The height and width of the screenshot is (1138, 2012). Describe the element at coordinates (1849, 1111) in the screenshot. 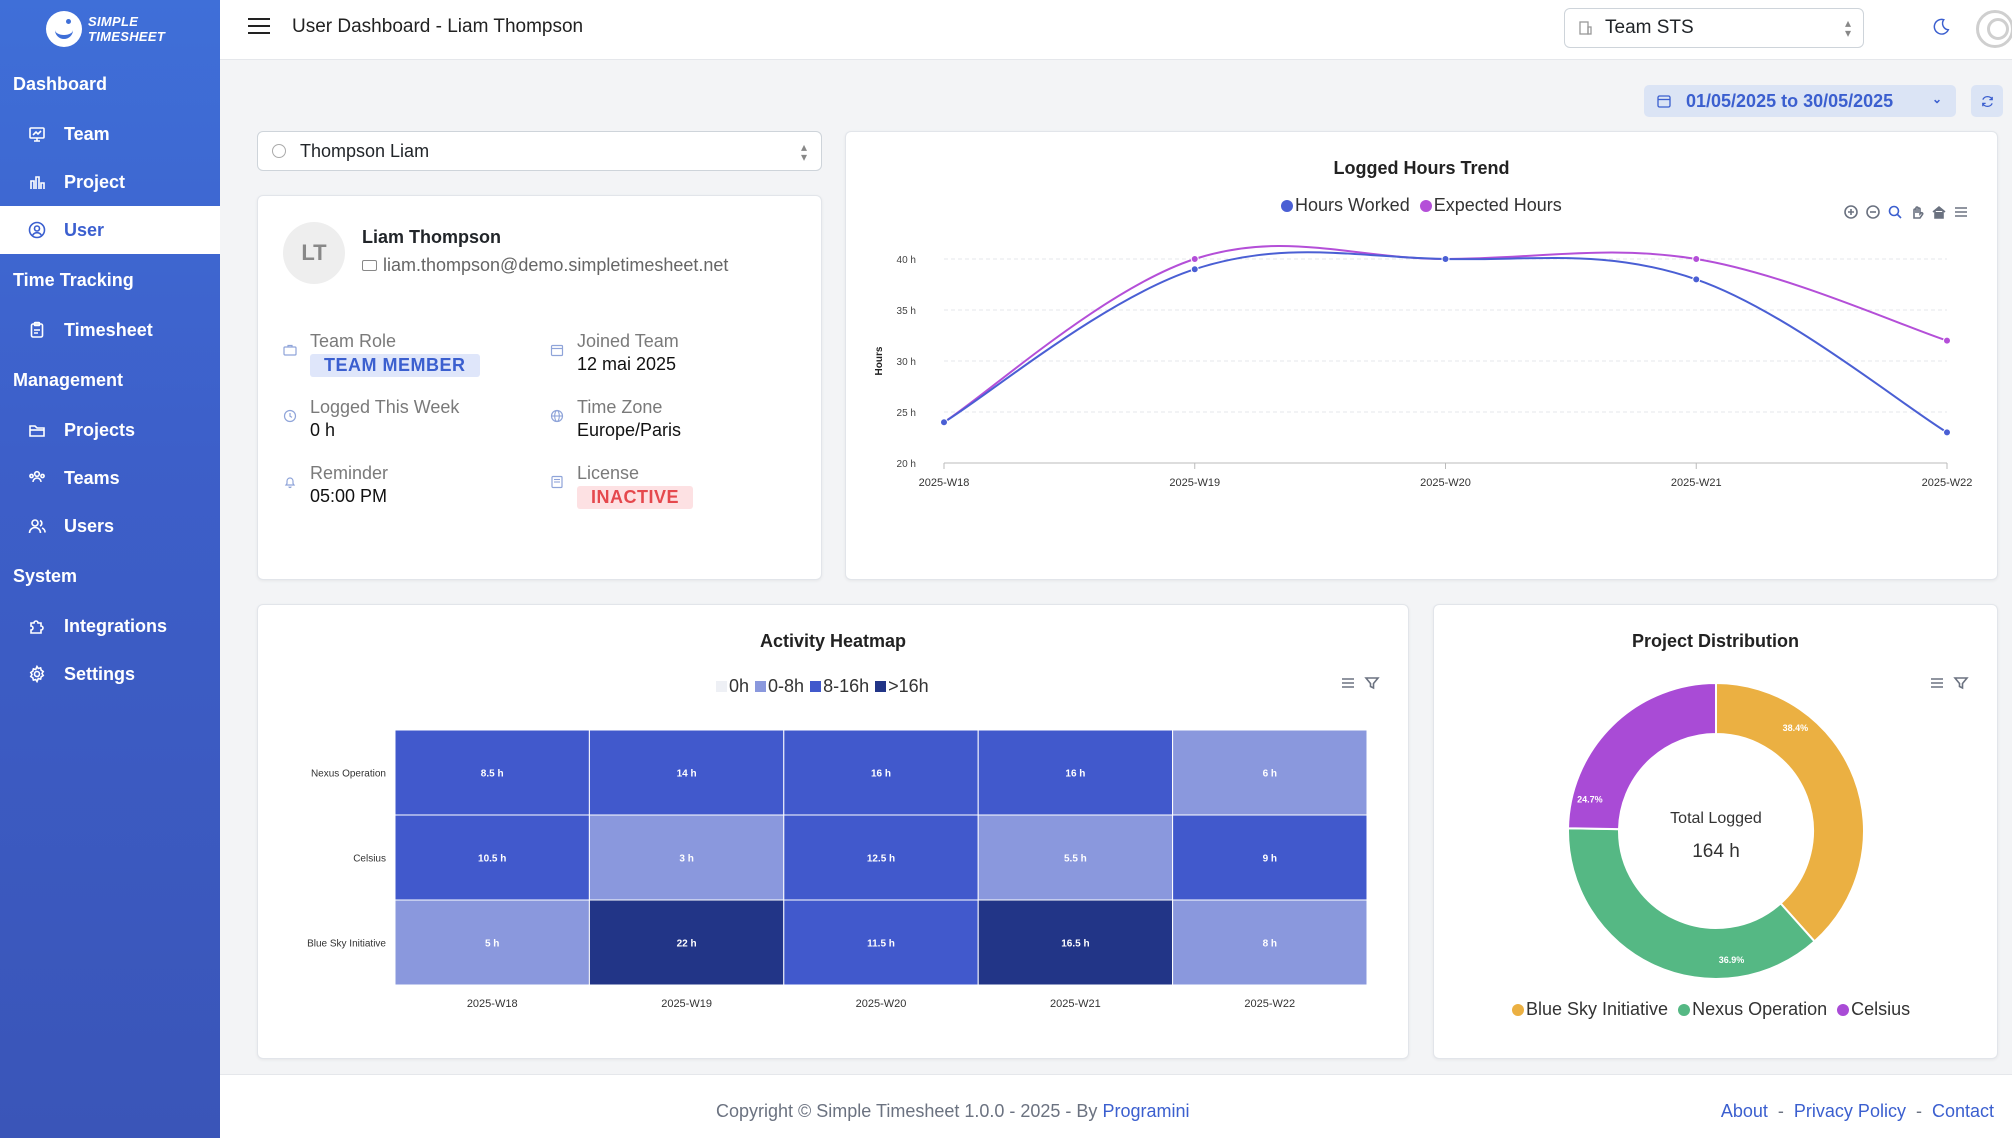

I see `privacy-policy-link: Privacy Policy` at that location.